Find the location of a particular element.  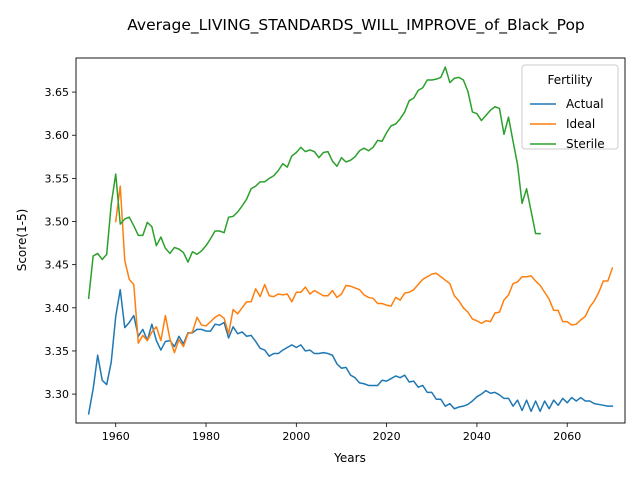

x-tick-label: 2060 is located at coordinates (567, 436).